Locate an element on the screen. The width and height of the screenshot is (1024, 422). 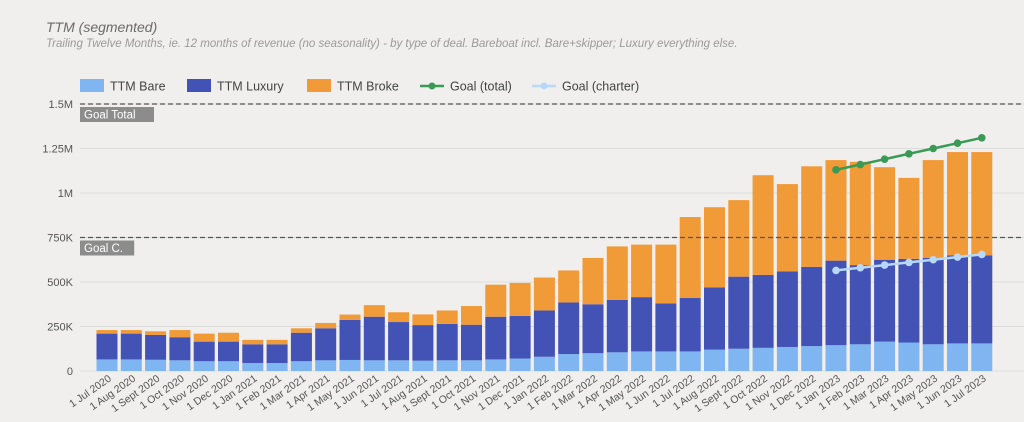
y-tick-label: 750K is located at coordinates (60, 239).